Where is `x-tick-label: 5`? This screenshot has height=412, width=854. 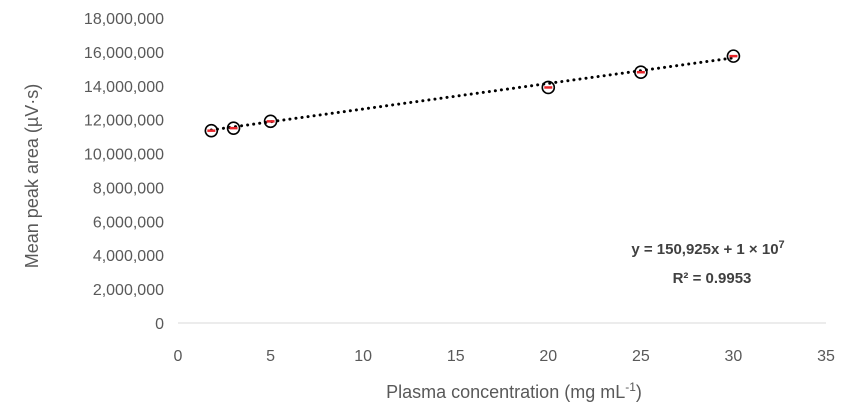 x-tick-label: 5 is located at coordinates (270, 356).